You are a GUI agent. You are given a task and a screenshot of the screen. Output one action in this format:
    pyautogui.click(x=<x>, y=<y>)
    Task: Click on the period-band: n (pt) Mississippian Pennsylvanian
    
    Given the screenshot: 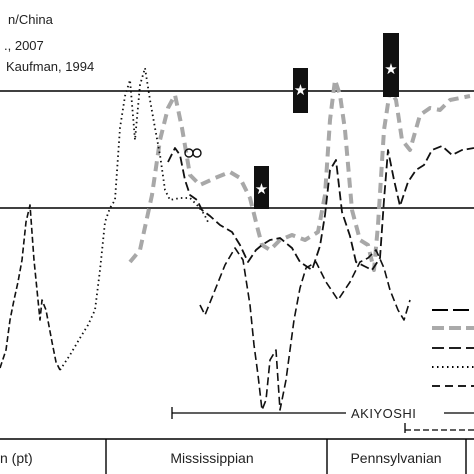 What is the action you would take?
    pyautogui.click(x=237, y=456)
    